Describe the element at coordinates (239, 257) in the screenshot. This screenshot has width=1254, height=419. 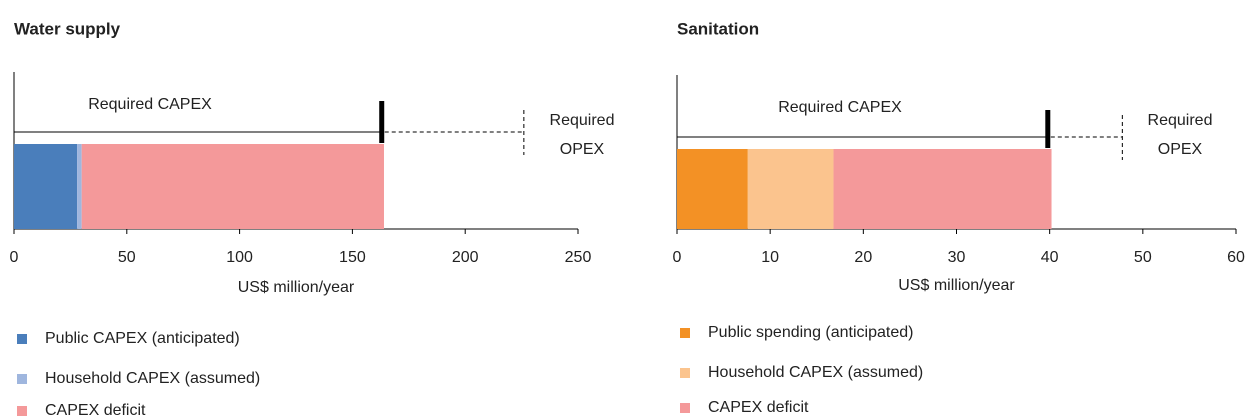
I see `x-tick-label: 100` at that location.